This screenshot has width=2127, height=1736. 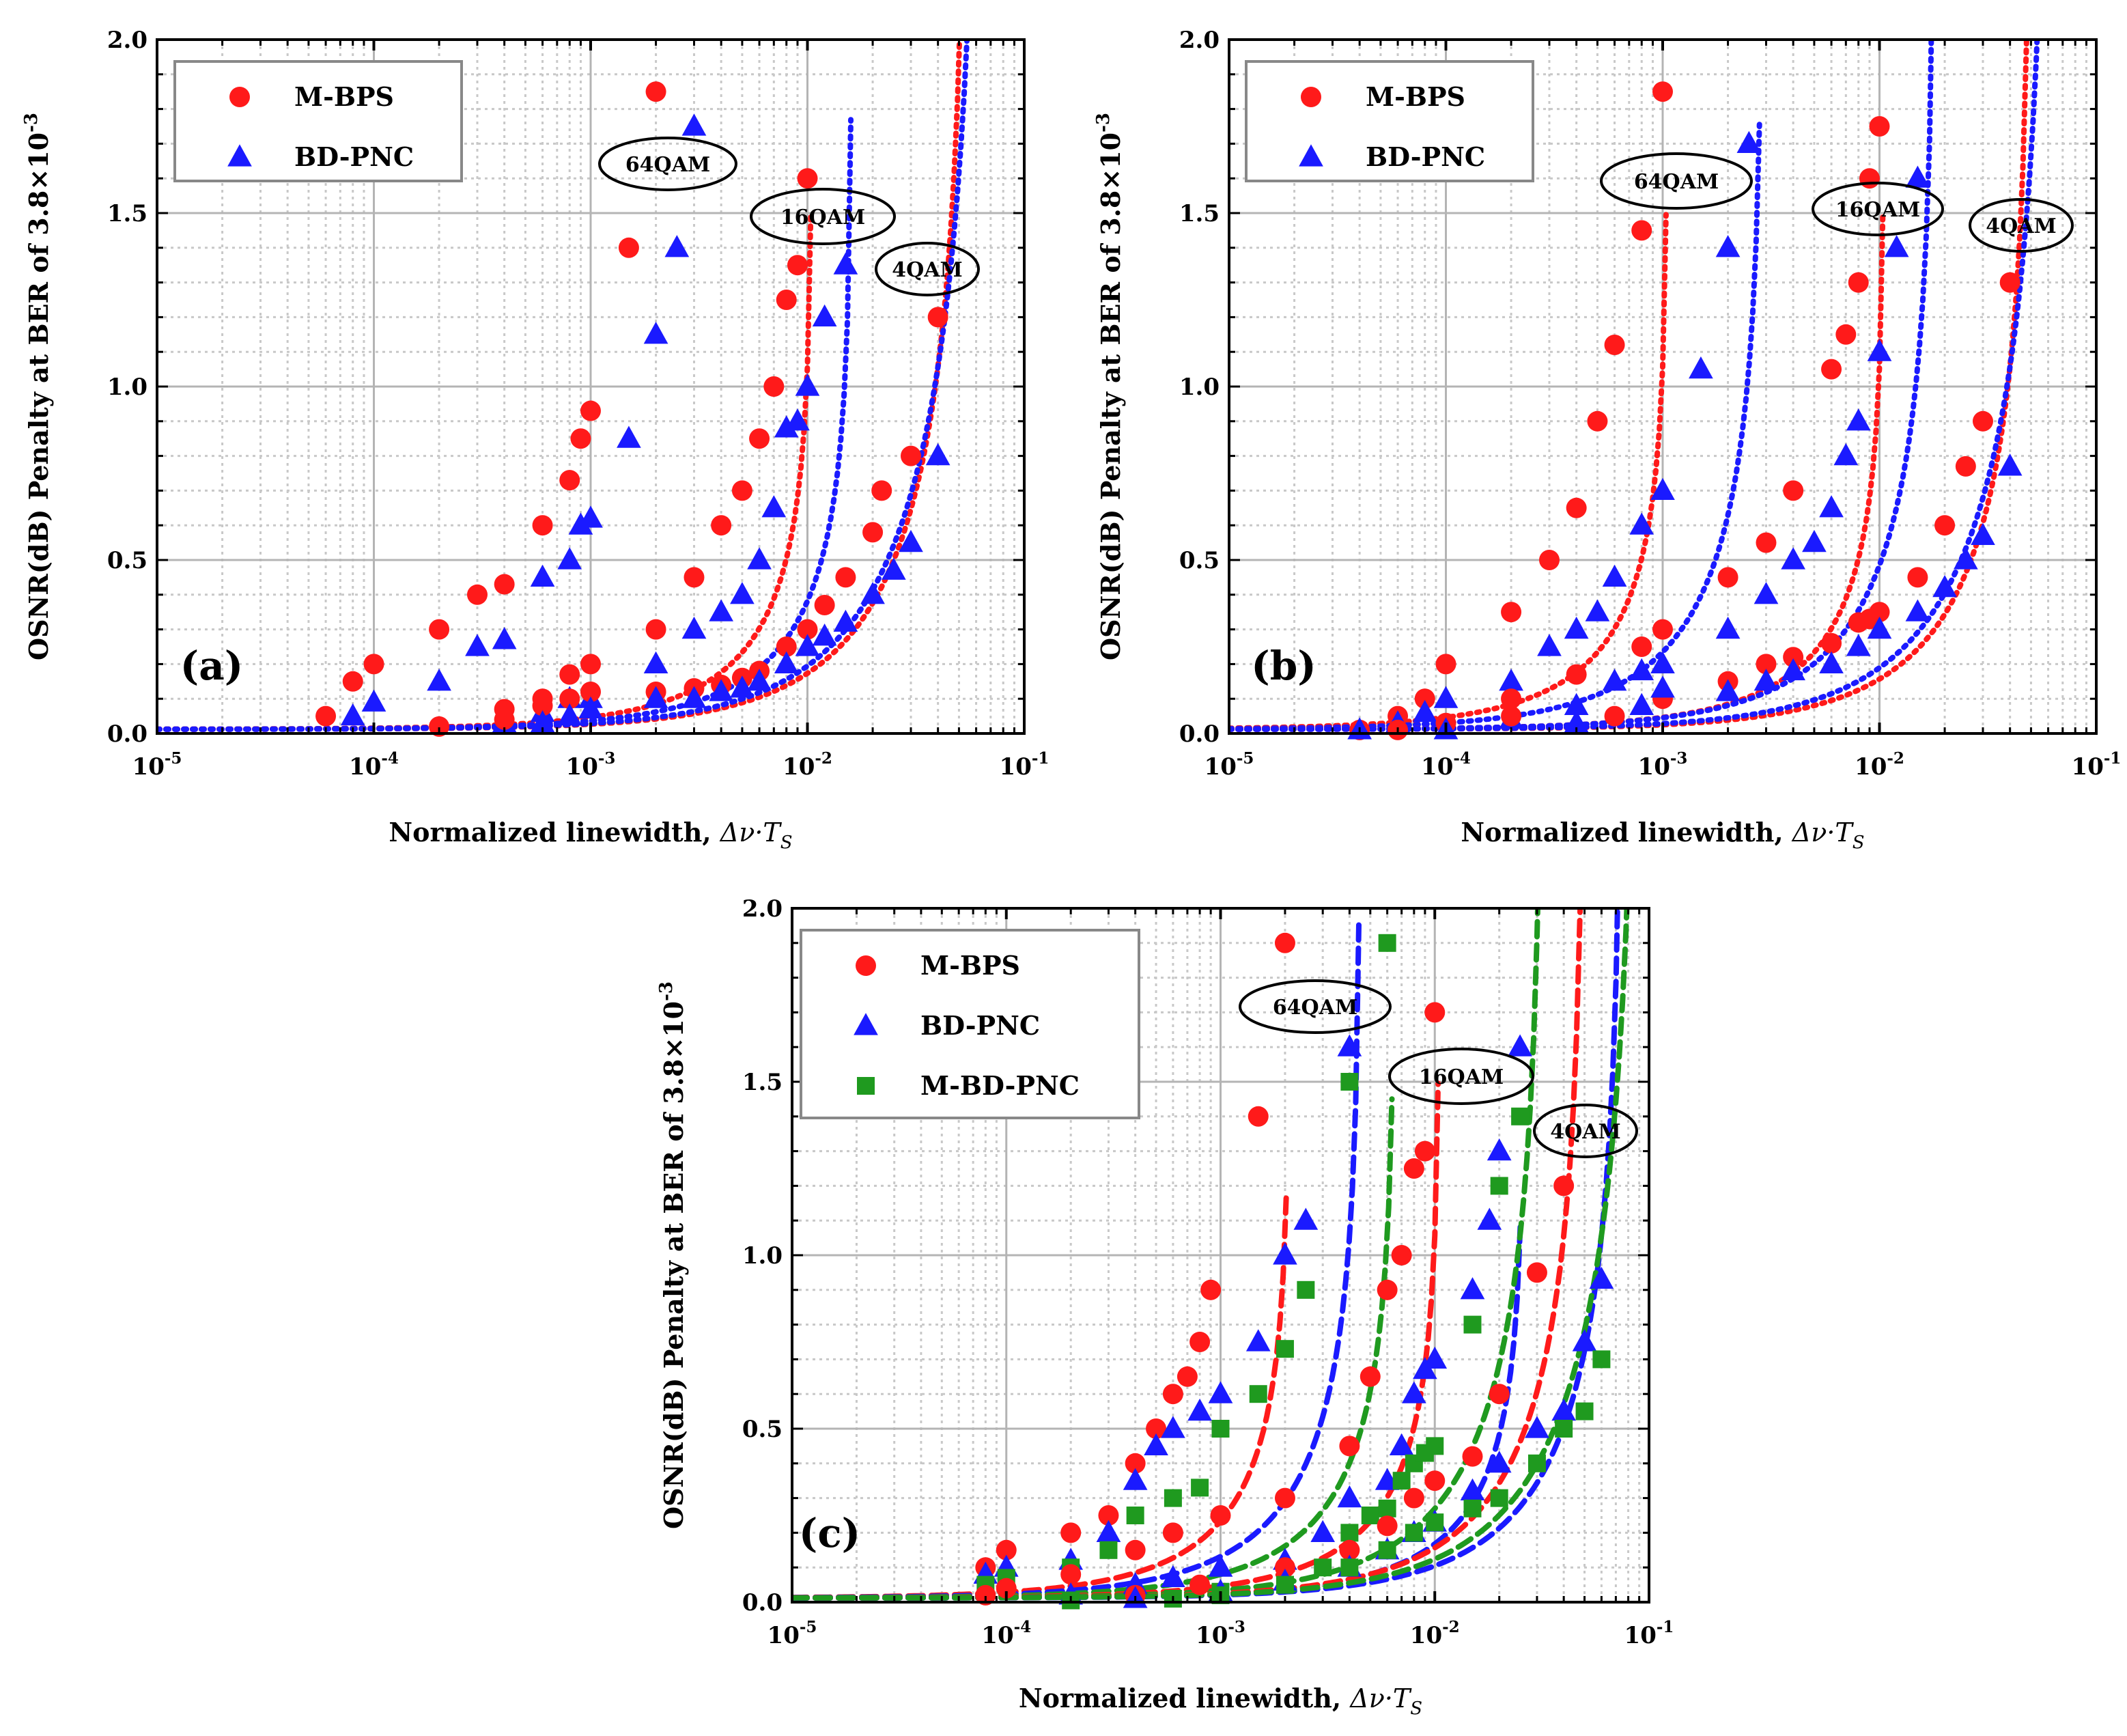 I want to click on legend-marker, so click(x=1311, y=97).